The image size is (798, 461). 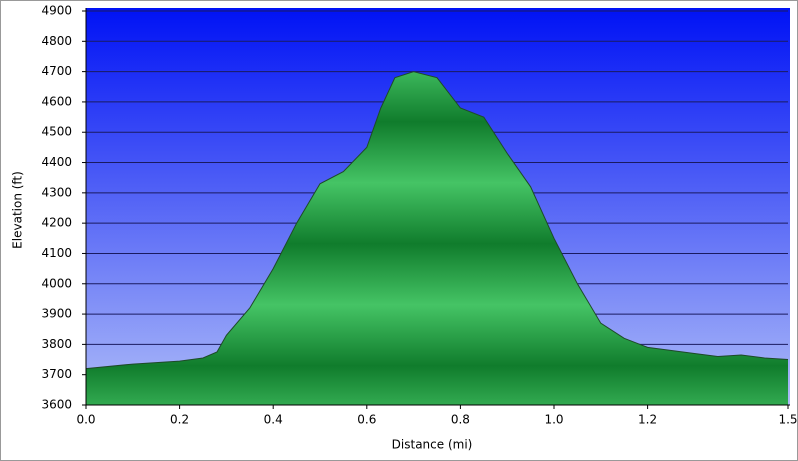 I want to click on y-tick-label: 4500, so click(x=56, y=132).